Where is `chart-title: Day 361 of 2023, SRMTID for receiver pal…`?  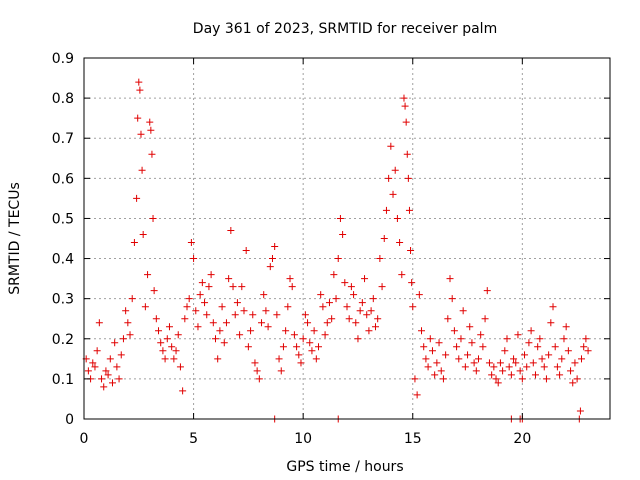
chart-title: Day 361 of 2023, SRMTID for receiver pal… is located at coordinates (345, 29).